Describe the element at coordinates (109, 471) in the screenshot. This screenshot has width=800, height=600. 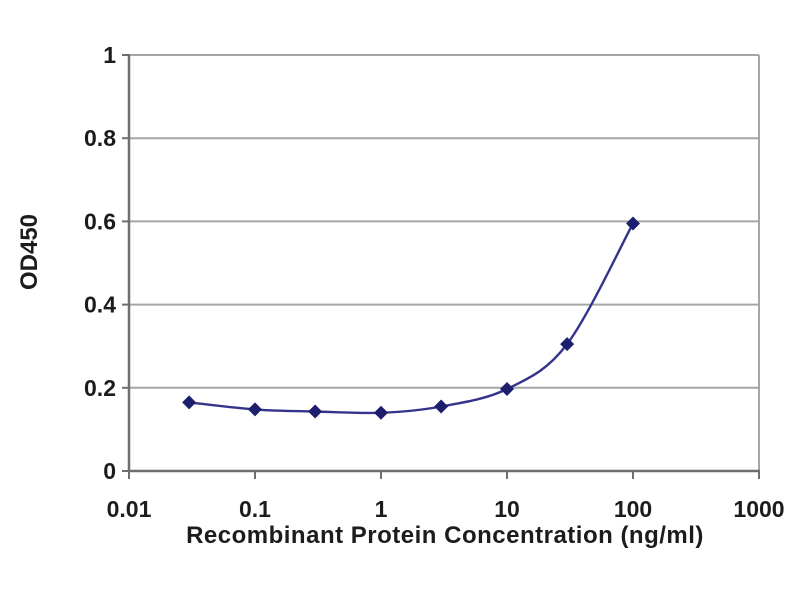
I see `y-tick-label: 0` at that location.